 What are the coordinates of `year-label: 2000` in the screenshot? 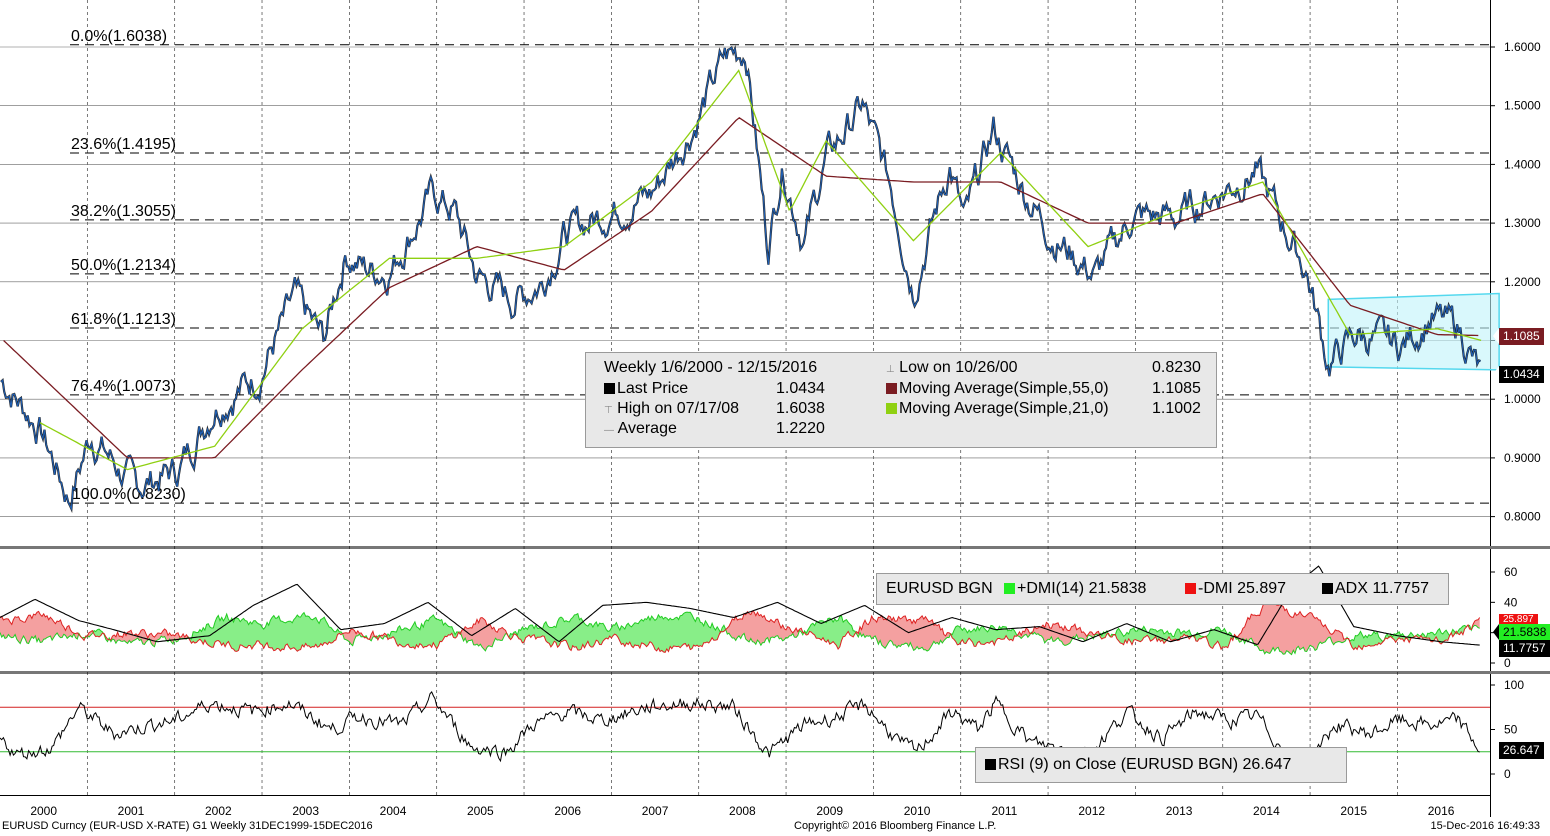 It's located at (43, 811).